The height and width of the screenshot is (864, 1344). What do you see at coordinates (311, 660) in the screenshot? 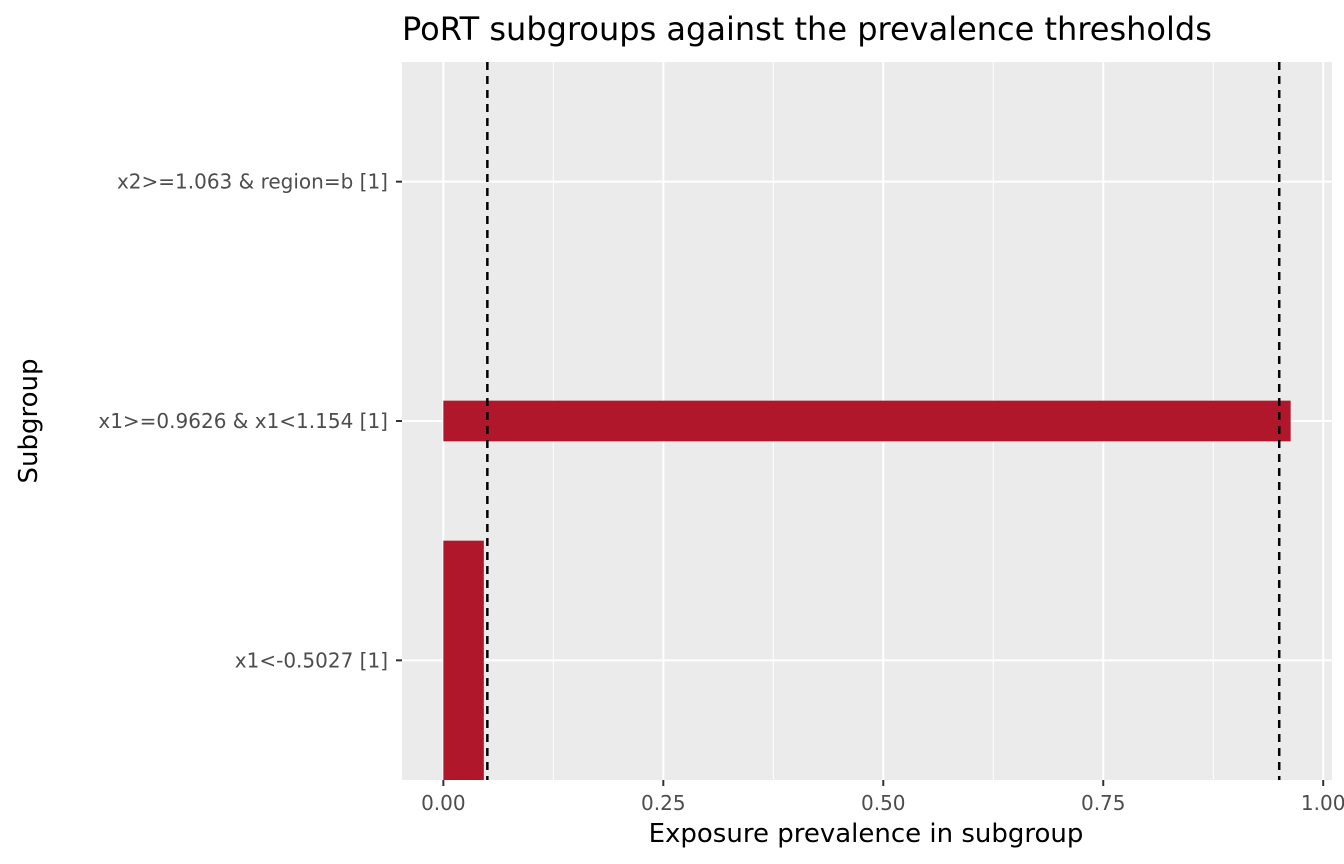
I see `y-tick-label: x1<-0.5027 [1]` at bounding box center [311, 660].